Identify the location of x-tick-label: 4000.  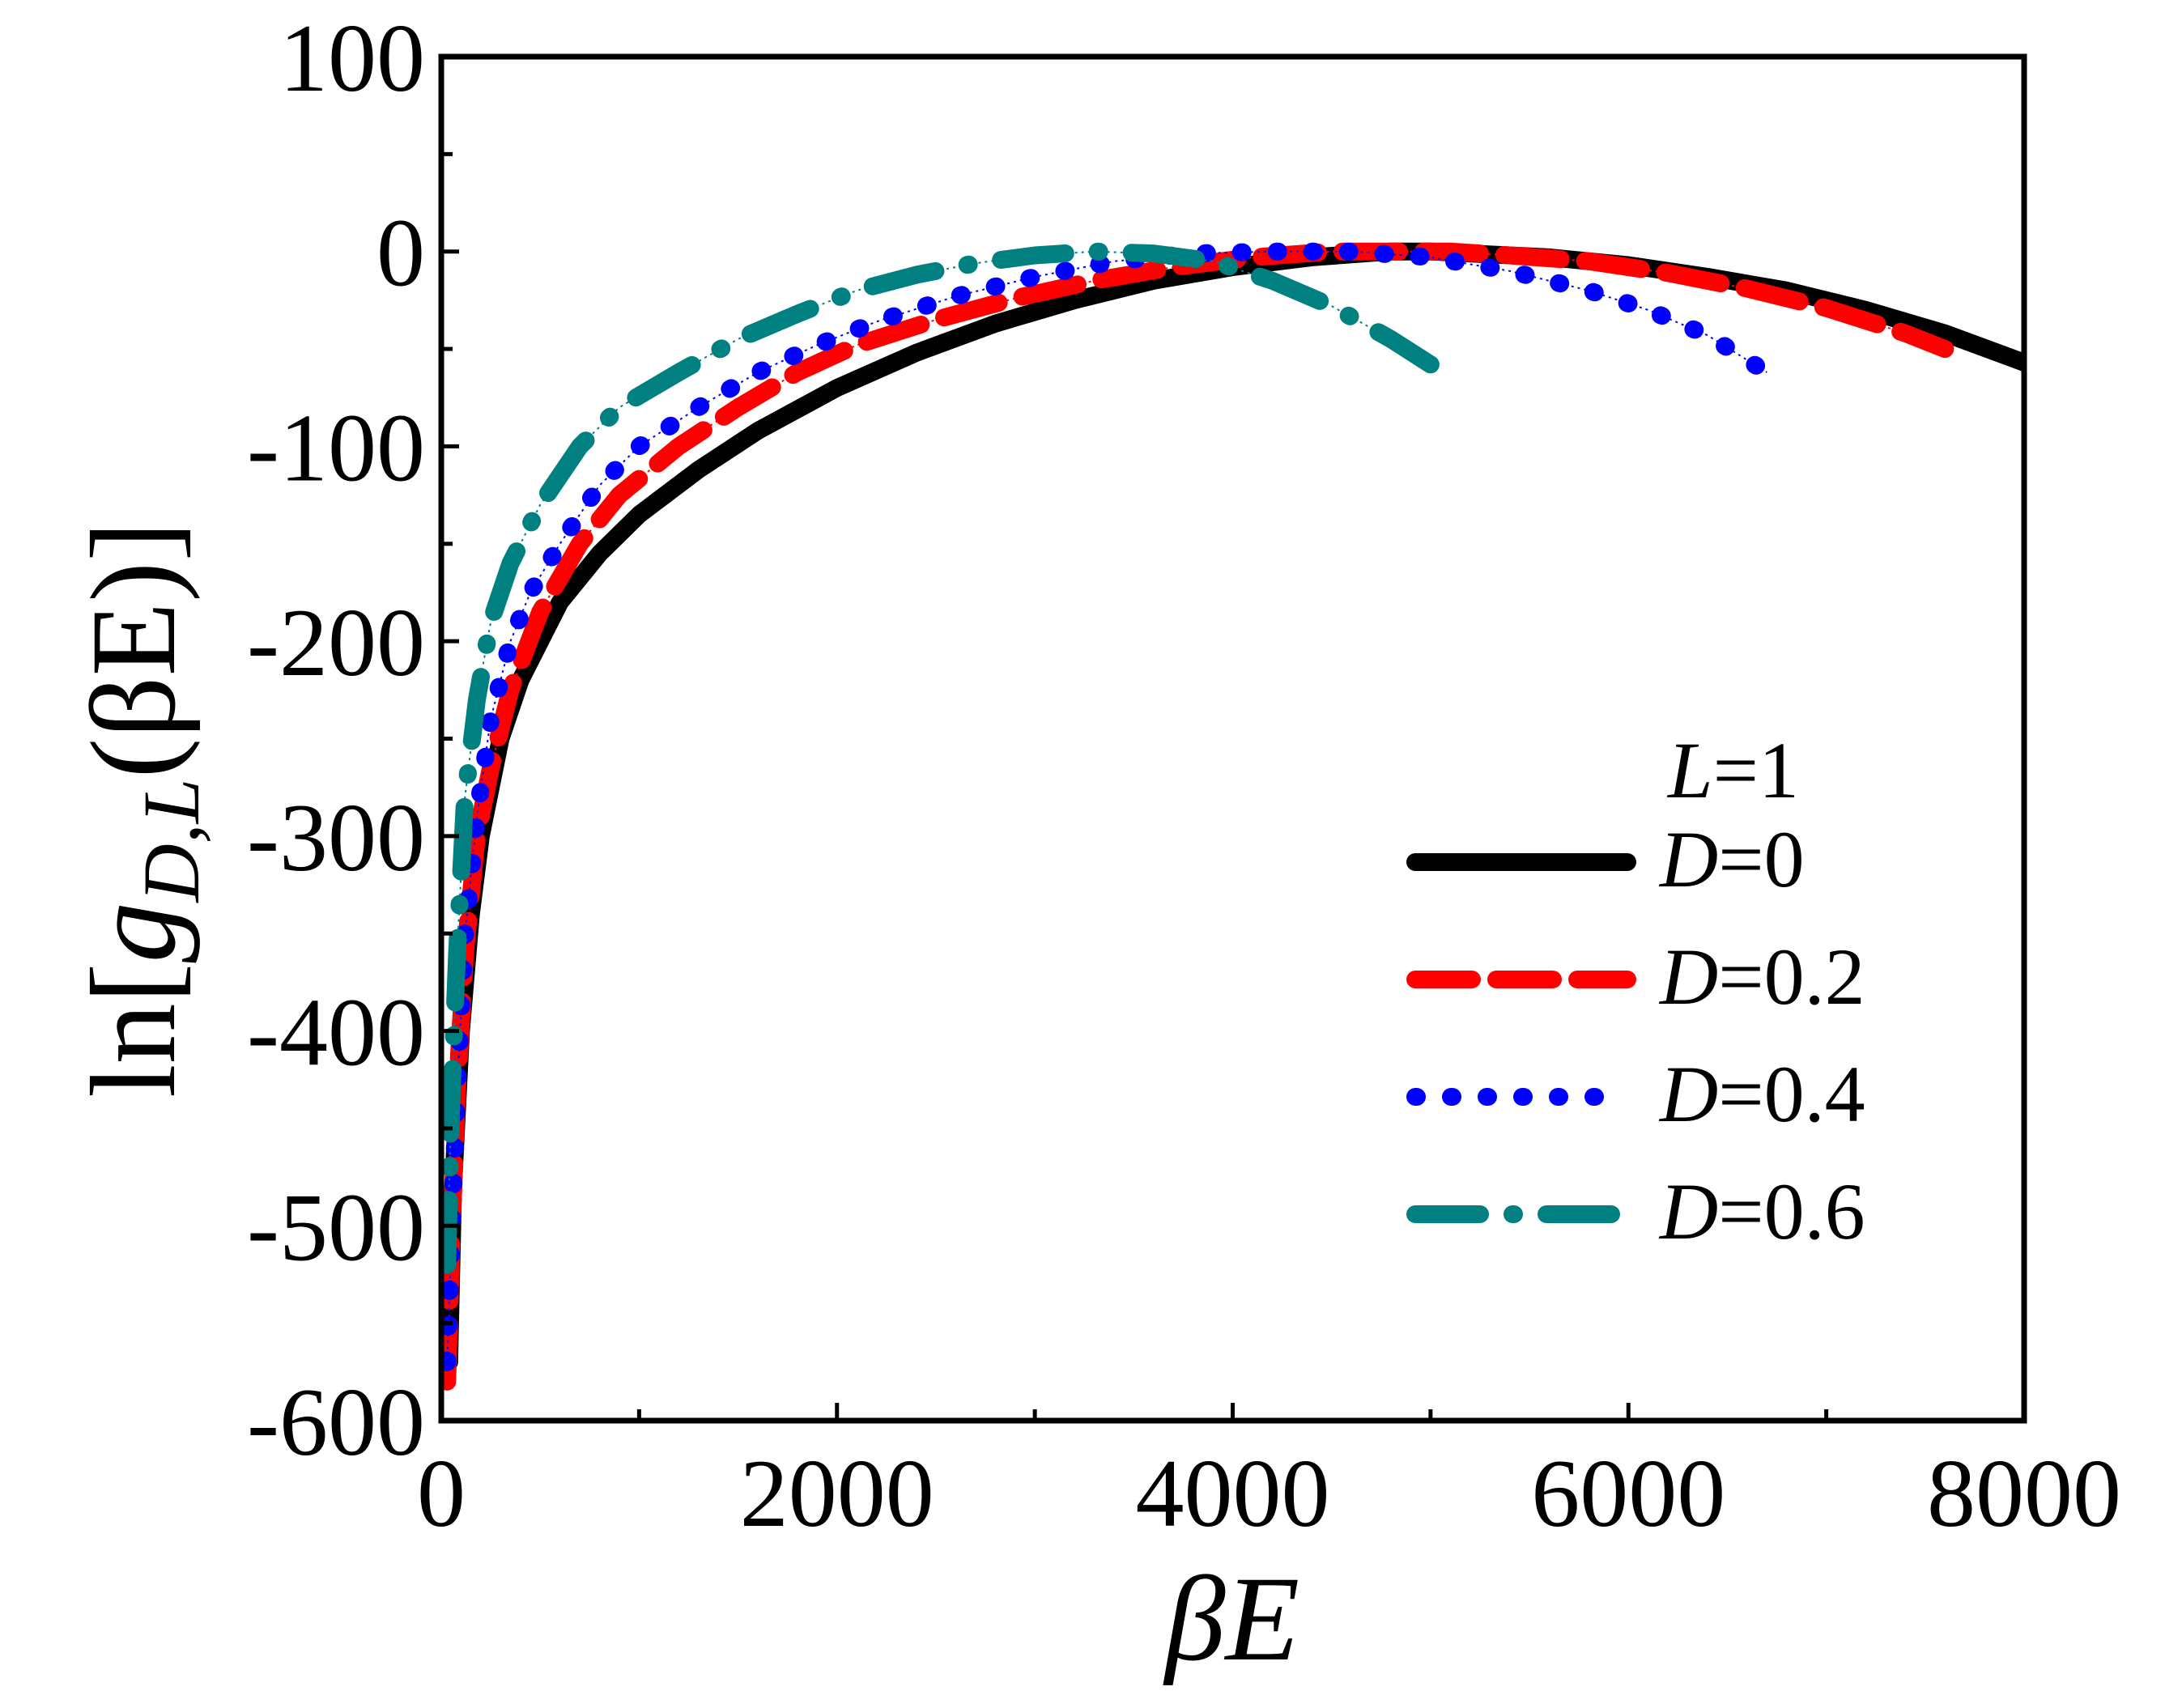
(1233, 1493).